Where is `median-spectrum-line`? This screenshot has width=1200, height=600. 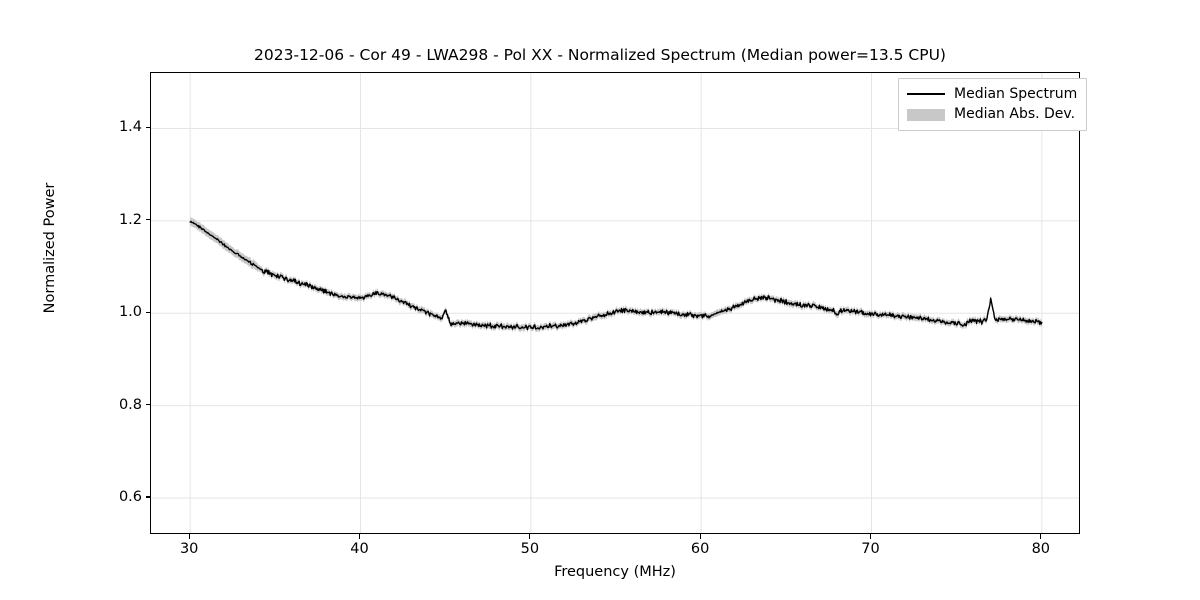
median-spectrum-line is located at coordinates (616, 275).